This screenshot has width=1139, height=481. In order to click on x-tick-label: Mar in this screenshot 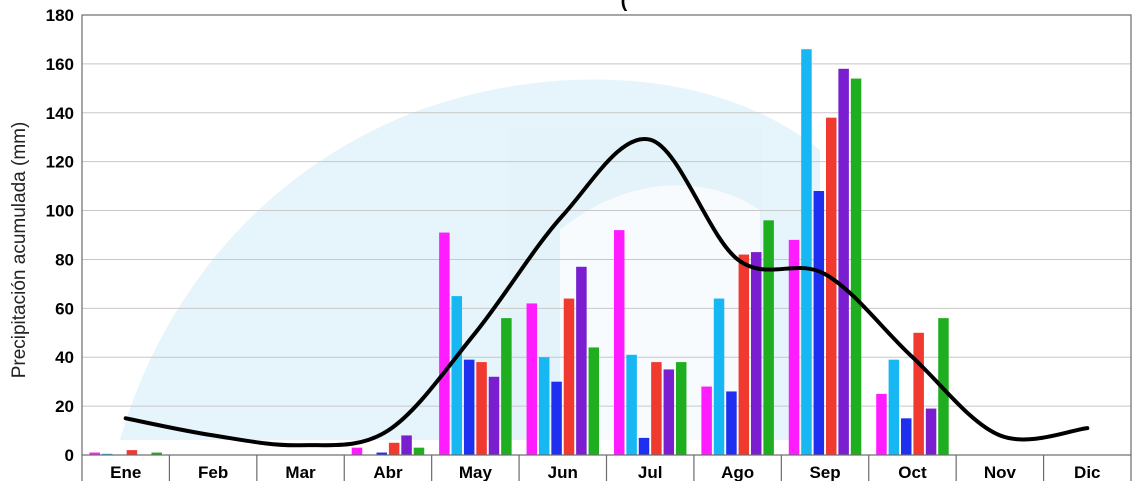, I will do `click(300, 472)`.